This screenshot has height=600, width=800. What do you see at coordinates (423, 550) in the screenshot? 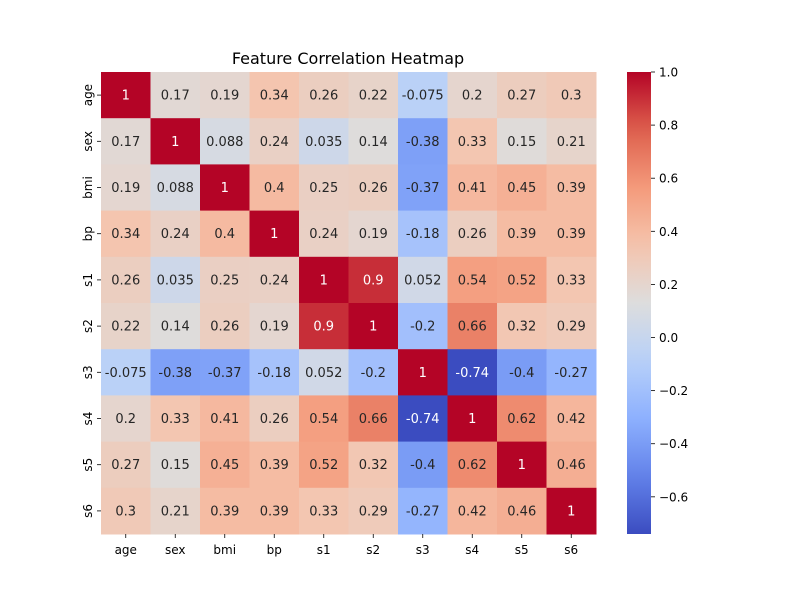
I see `x-tick-label: s3` at bounding box center [423, 550].